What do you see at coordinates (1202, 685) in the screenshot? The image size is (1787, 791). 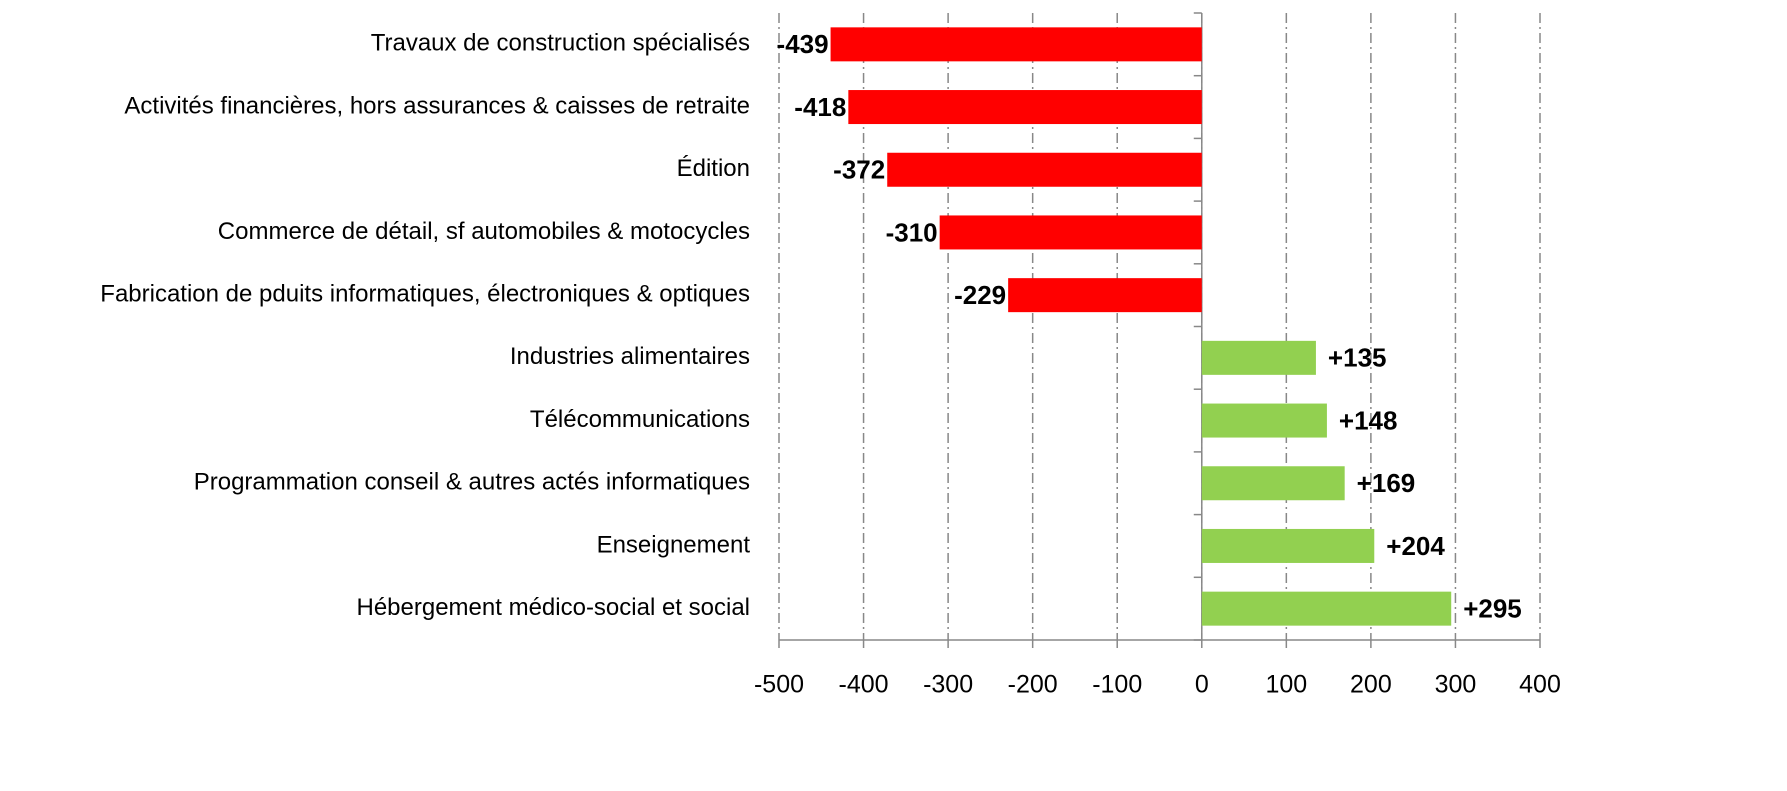 I see `x-tick-label: 0` at bounding box center [1202, 685].